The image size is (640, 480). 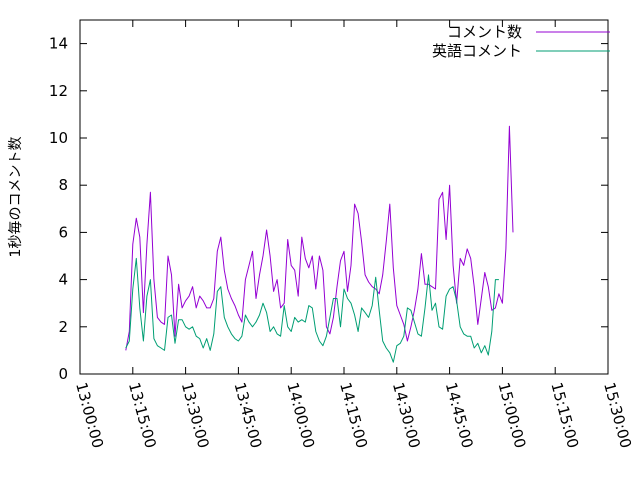 What do you see at coordinates (300, 415) in the screenshot?
I see `x-tick-label: 14:00:00` at bounding box center [300, 415].